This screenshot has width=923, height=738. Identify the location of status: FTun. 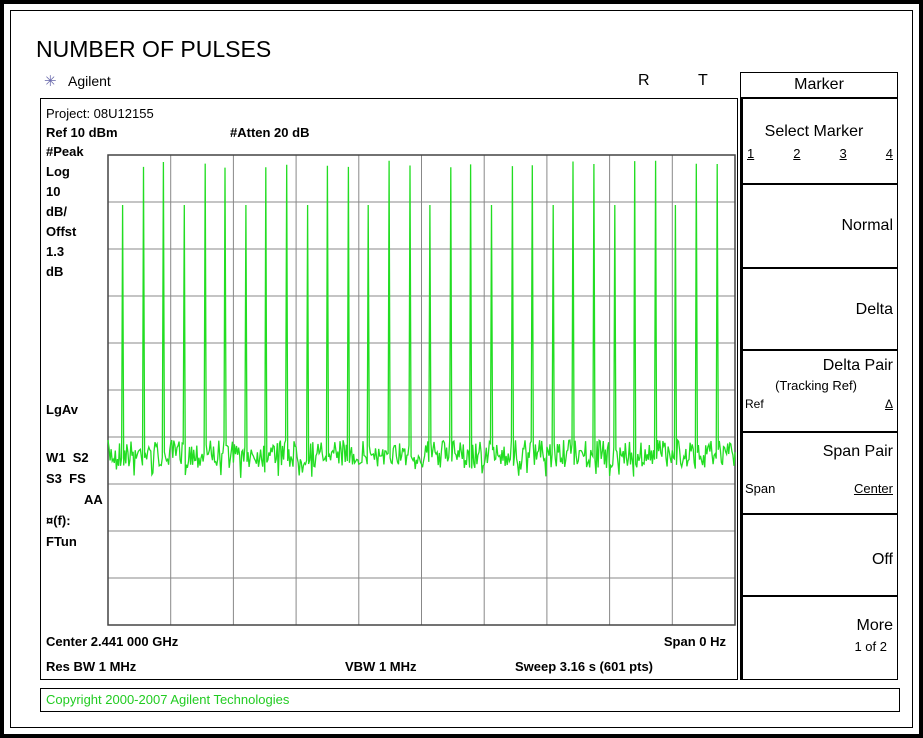
(61, 541).